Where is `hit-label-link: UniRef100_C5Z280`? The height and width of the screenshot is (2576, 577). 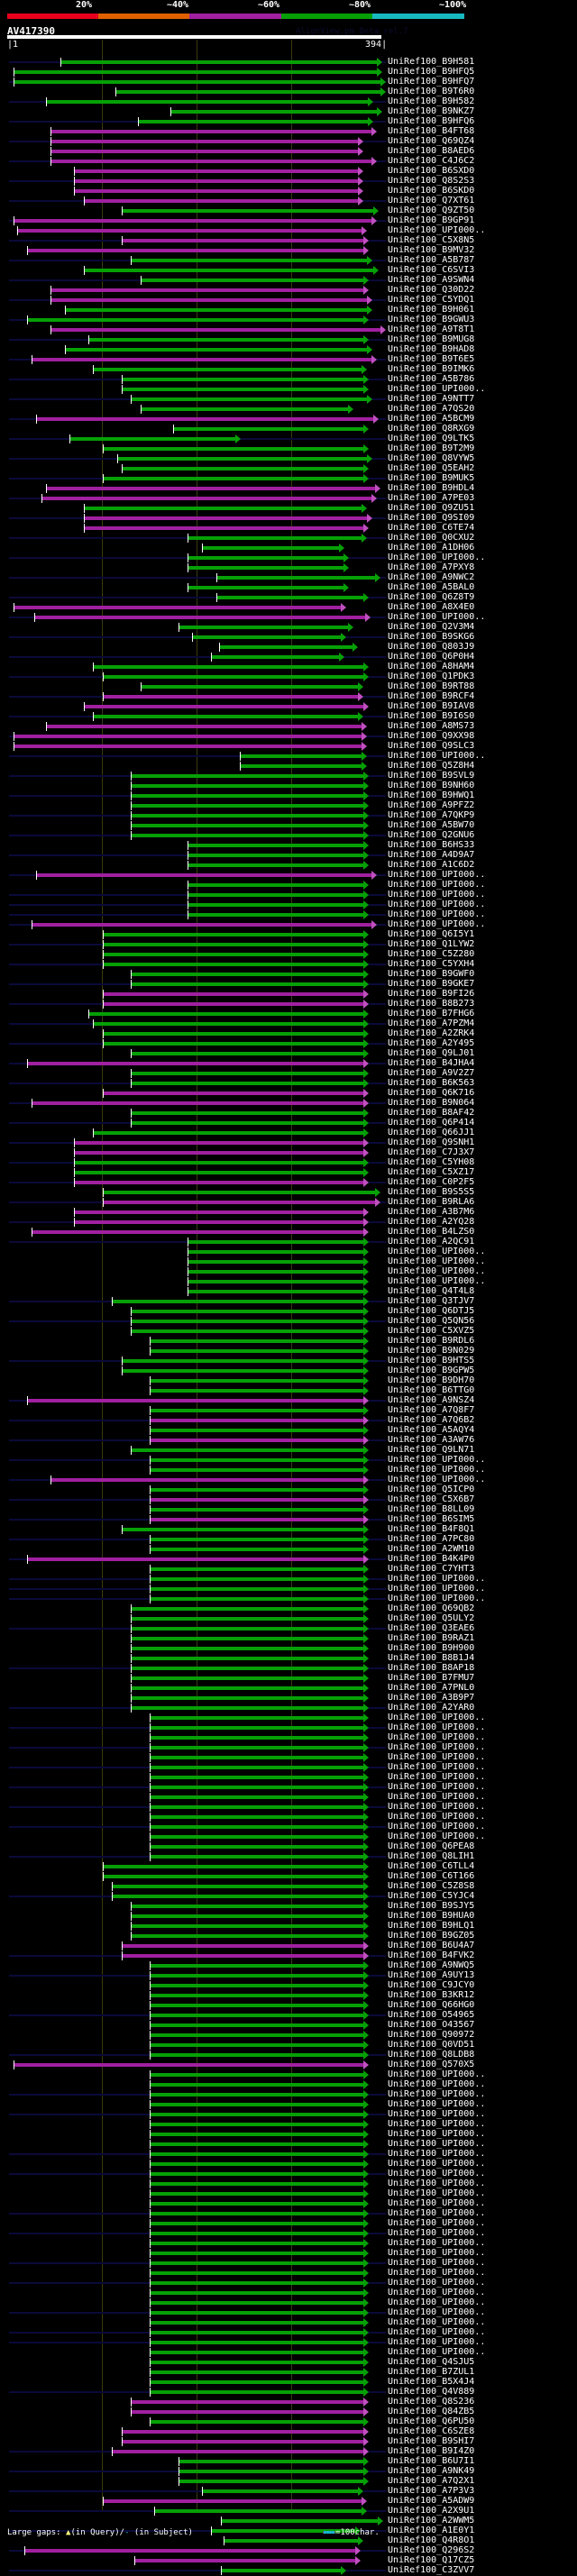 hit-label-link: UniRef100_C5Z280 is located at coordinates (431, 954).